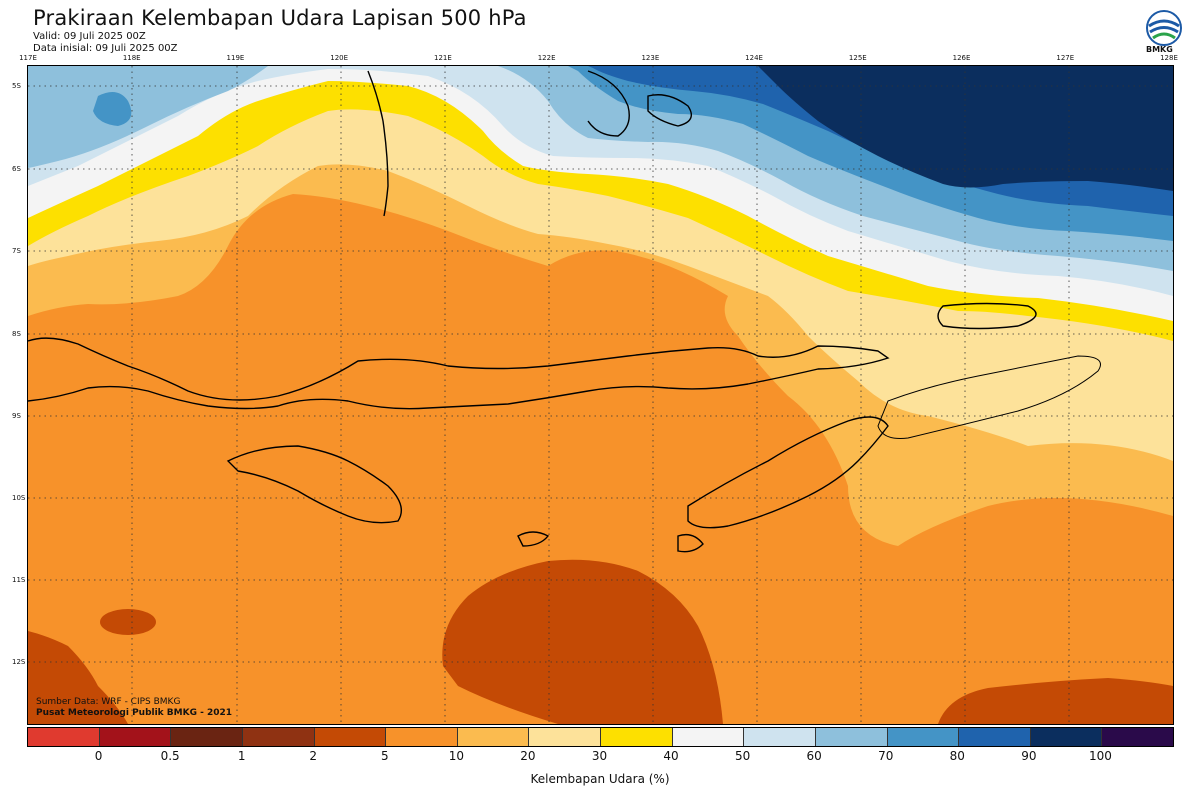 The width and height of the screenshot is (1200, 800). What do you see at coordinates (1169, 58) in the screenshot?
I see `lon-tick-label: 128E` at bounding box center [1169, 58].